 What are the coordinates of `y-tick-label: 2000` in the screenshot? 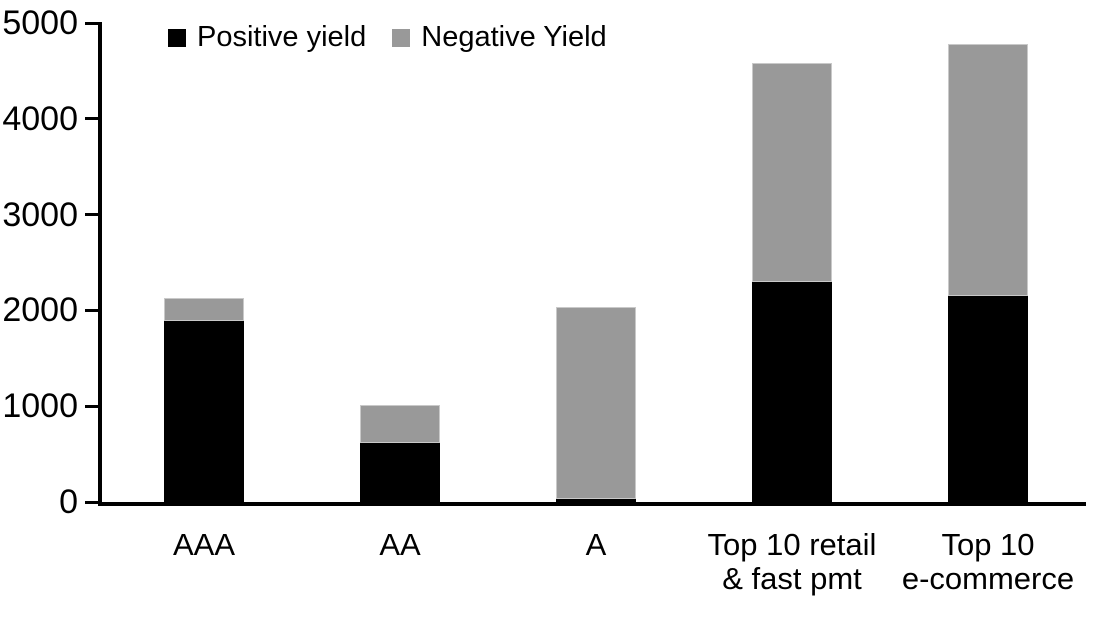 It's located at (40, 310).